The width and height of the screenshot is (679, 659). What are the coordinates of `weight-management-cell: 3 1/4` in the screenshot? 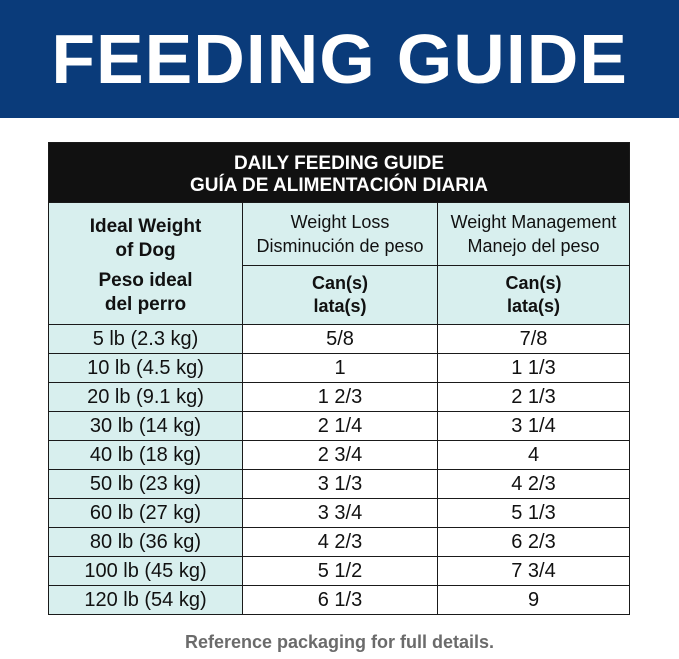 It's located at (533, 426).